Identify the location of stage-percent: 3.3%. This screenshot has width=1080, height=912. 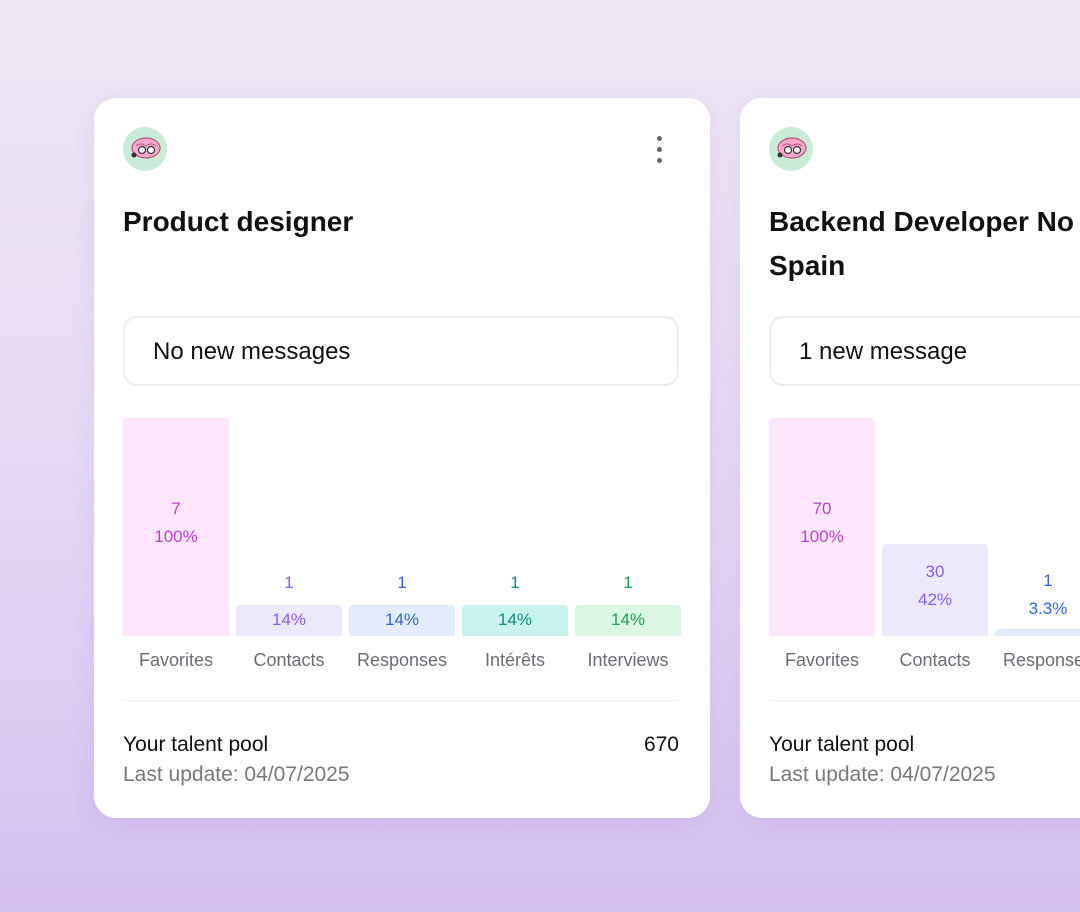
(1048, 608).